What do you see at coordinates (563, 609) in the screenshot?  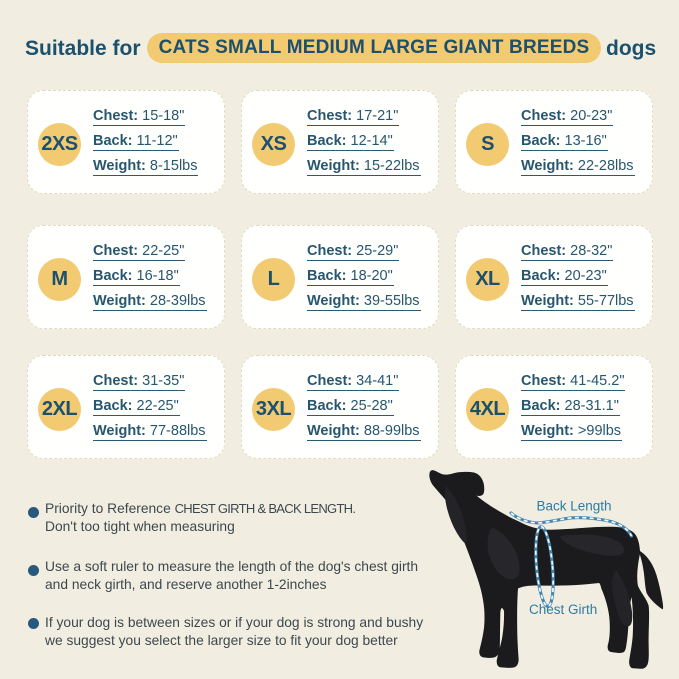 I see `svg-text: Chest Girth` at bounding box center [563, 609].